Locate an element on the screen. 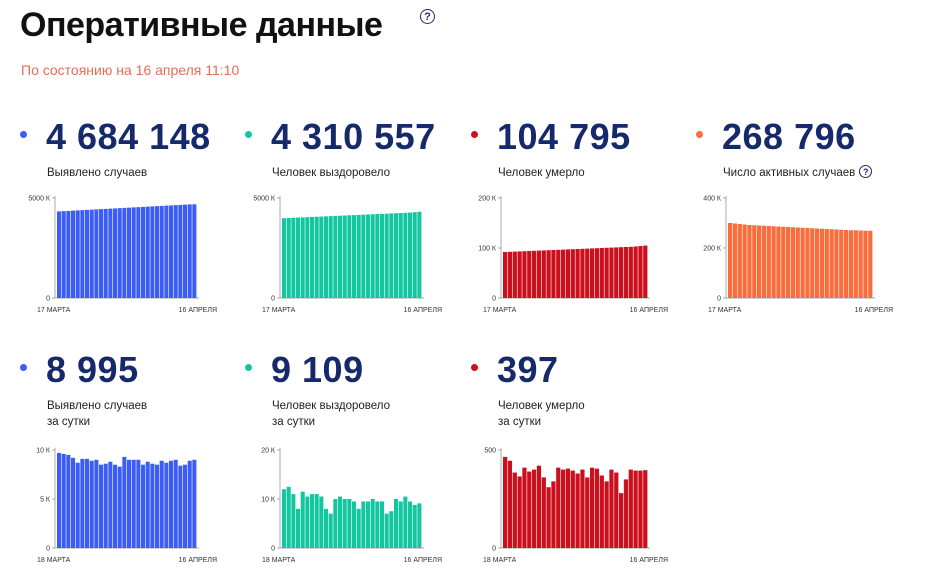 Image resolution: width=952 pixels, height=579 pixels. status-timestamp: По состоянию на 16 апреля 11:10 is located at coordinates (130, 70).